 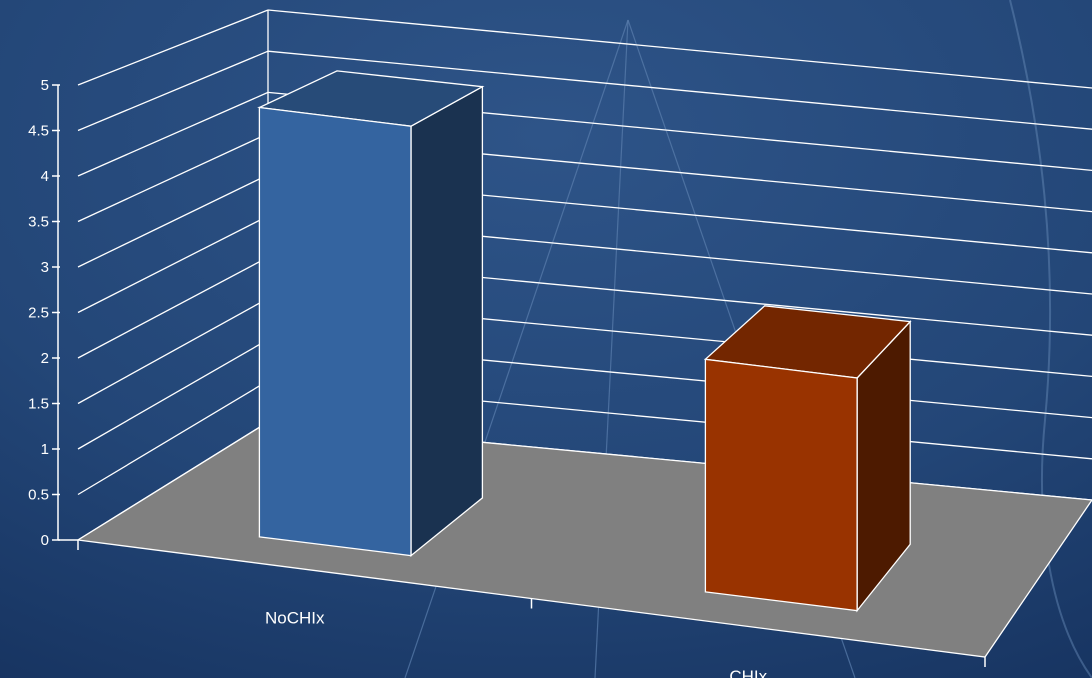 What do you see at coordinates (295, 617) in the screenshot?
I see `x-category-label: NoCHIx` at bounding box center [295, 617].